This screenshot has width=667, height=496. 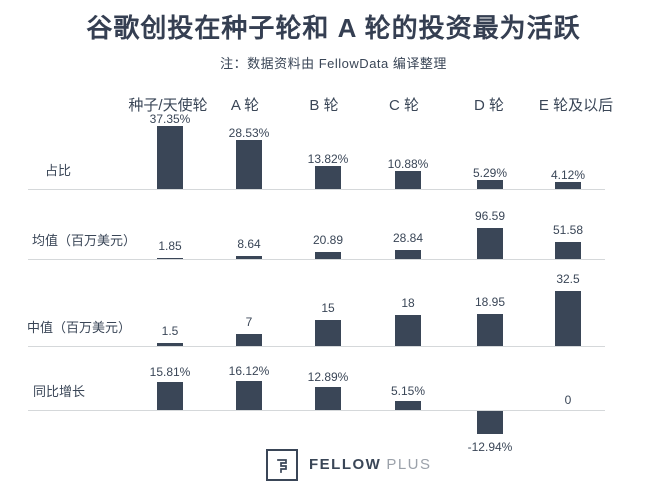 What do you see at coordinates (249, 133) in the screenshot?
I see `value-label: 28.53%` at bounding box center [249, 133].